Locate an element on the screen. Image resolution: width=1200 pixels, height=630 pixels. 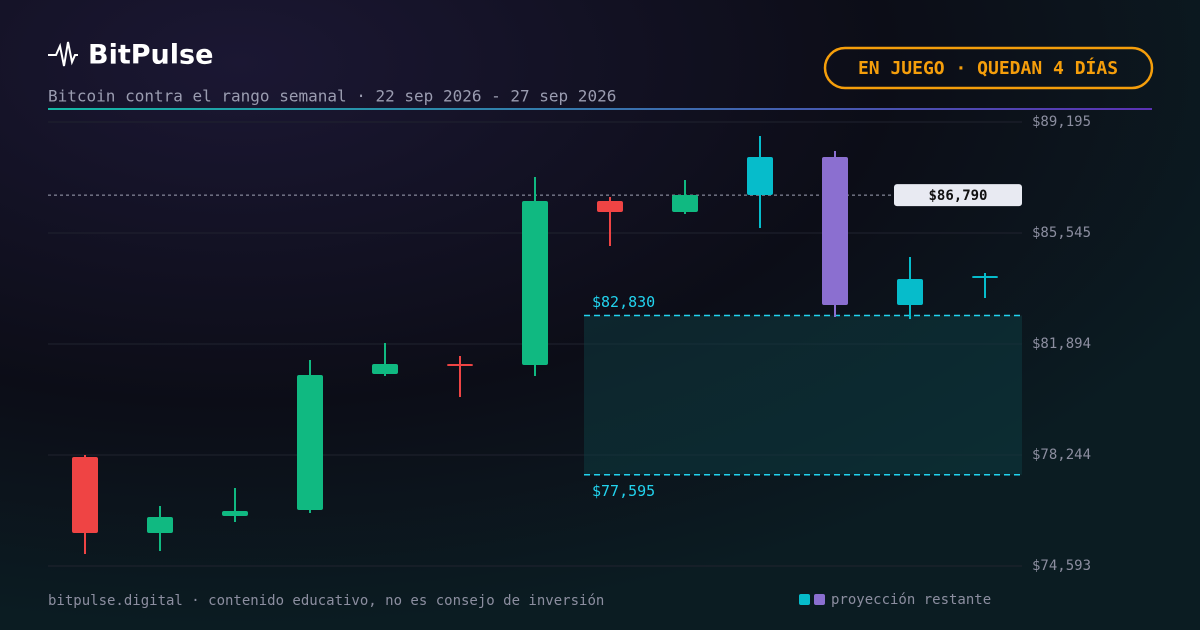
current-price-tag is located at coordinates (958, 195).